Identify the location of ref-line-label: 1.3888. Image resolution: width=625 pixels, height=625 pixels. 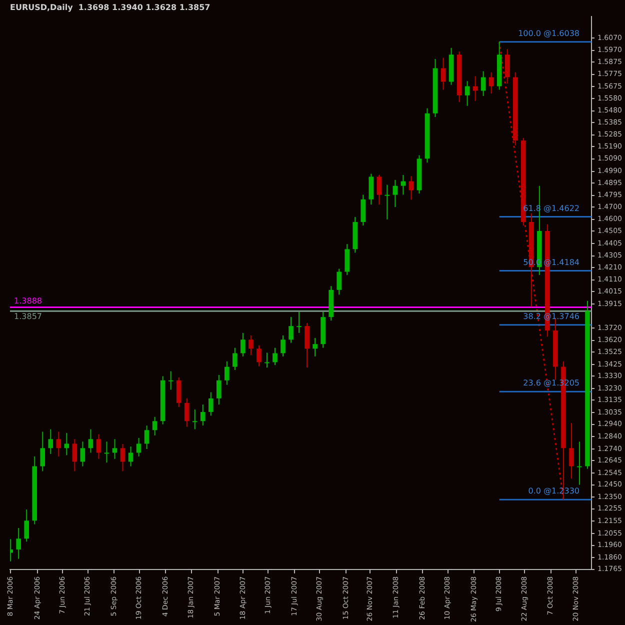
(28, 301).